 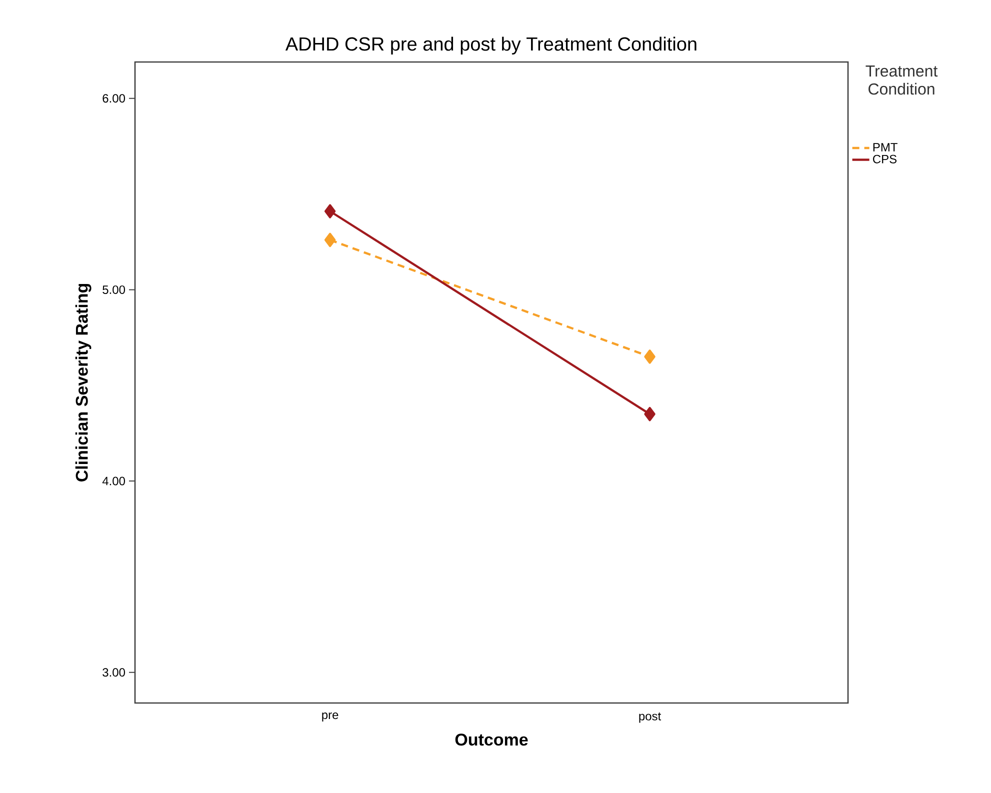 What do you see at coordinates (114, 98) in the screenshot?
I see `y-tick-label: 6.00` at bounding box center [114, 98].